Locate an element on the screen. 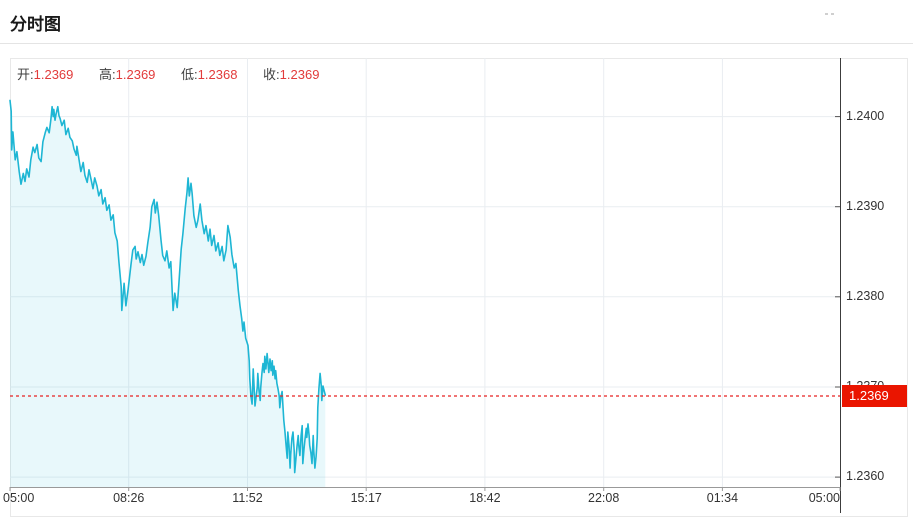  ohlc-close-value: 1.2369 is located at coordinates (299, 74).